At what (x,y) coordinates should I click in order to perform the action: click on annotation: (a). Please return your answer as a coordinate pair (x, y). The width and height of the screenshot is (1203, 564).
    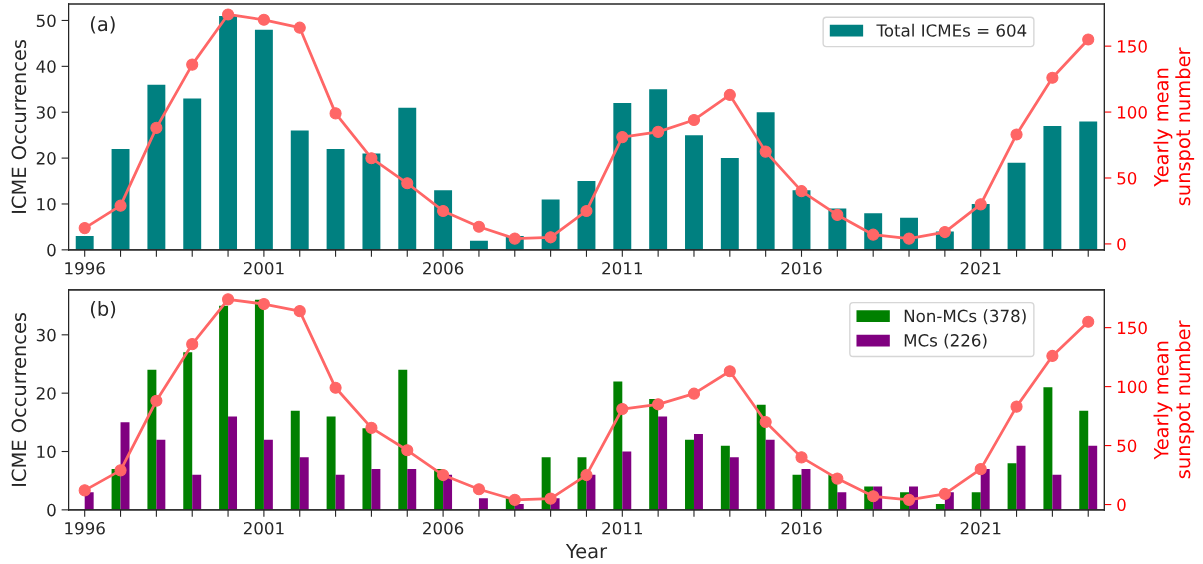
    Looking at the image, I should click on (102, 25).